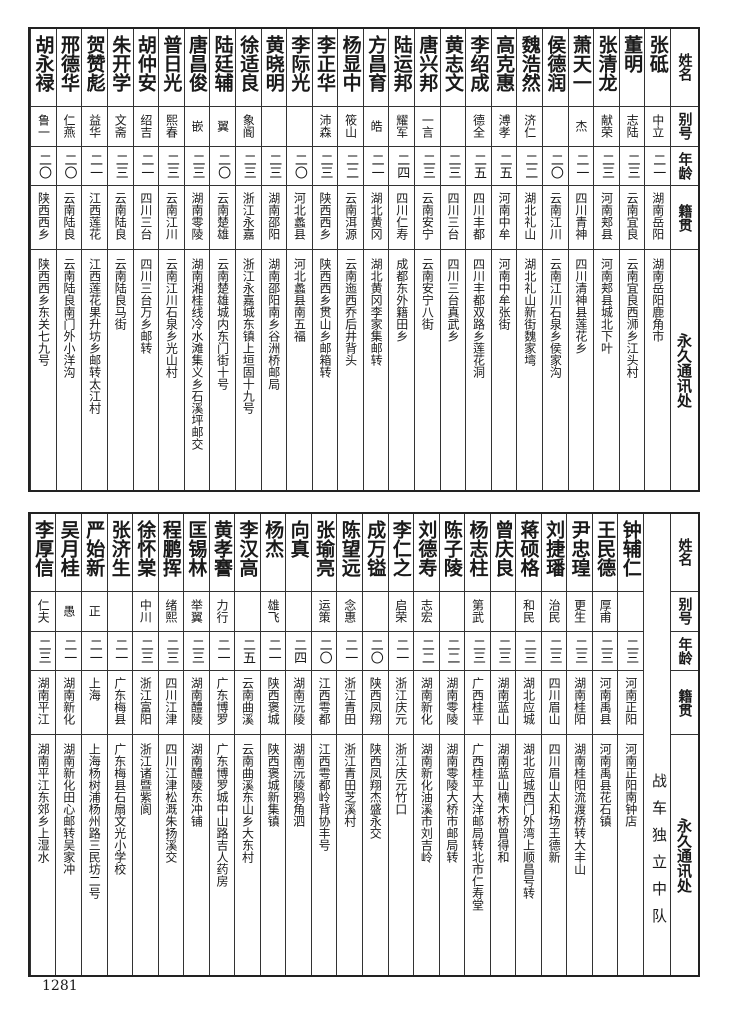 The height and width of the screenshot is (1018, 750). What do you see at coordinates (350, 370) in the screenshot?
I see `cell-address: 云南迤西乔后井背头` at bounding box center [350, 370].